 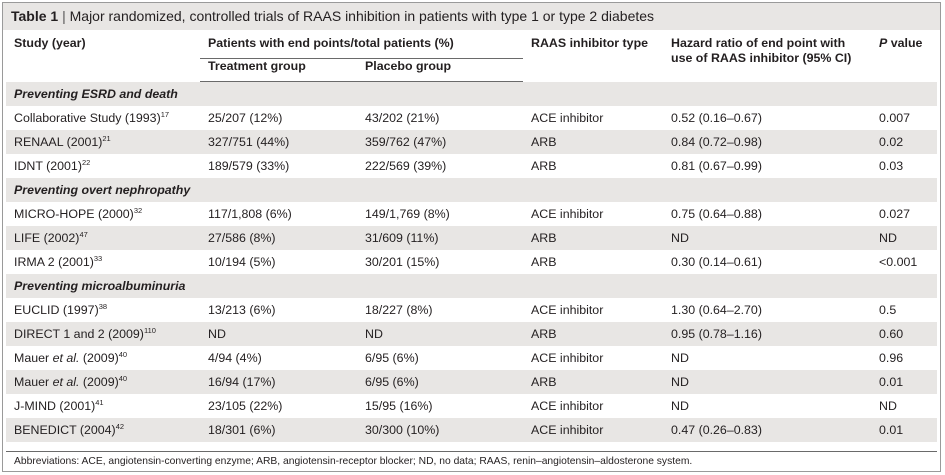 What do you see at coordinates (716, 118) in the screenshot?
I see `cell-hazard-ratio: 0.52 (0.16–0.67)` at bounding box center [716, 118].